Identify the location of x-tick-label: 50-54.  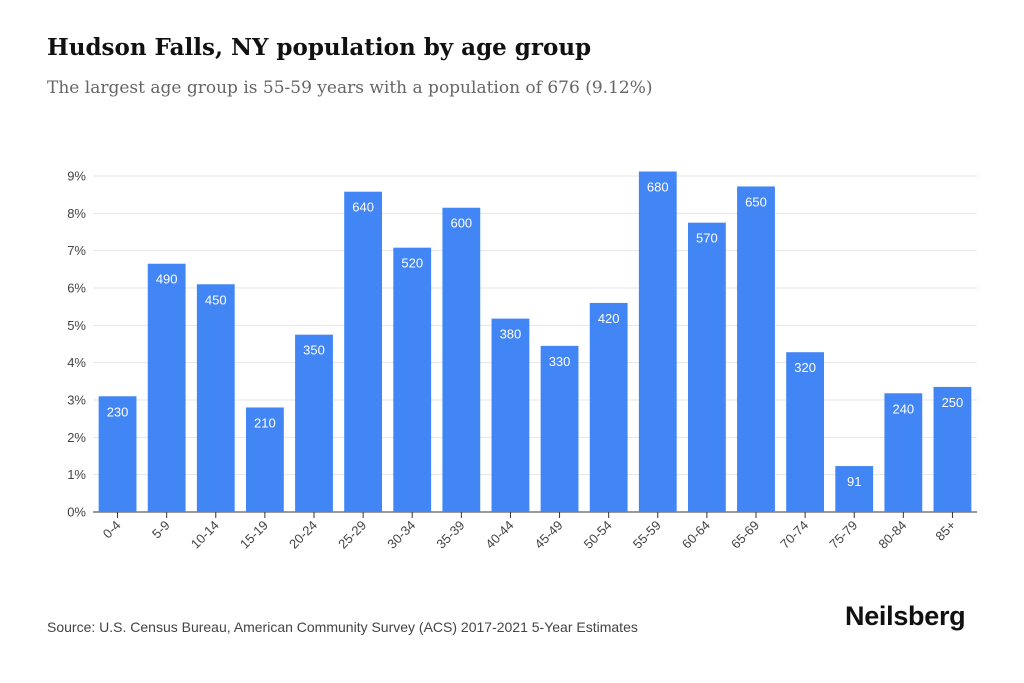
(598, 535).